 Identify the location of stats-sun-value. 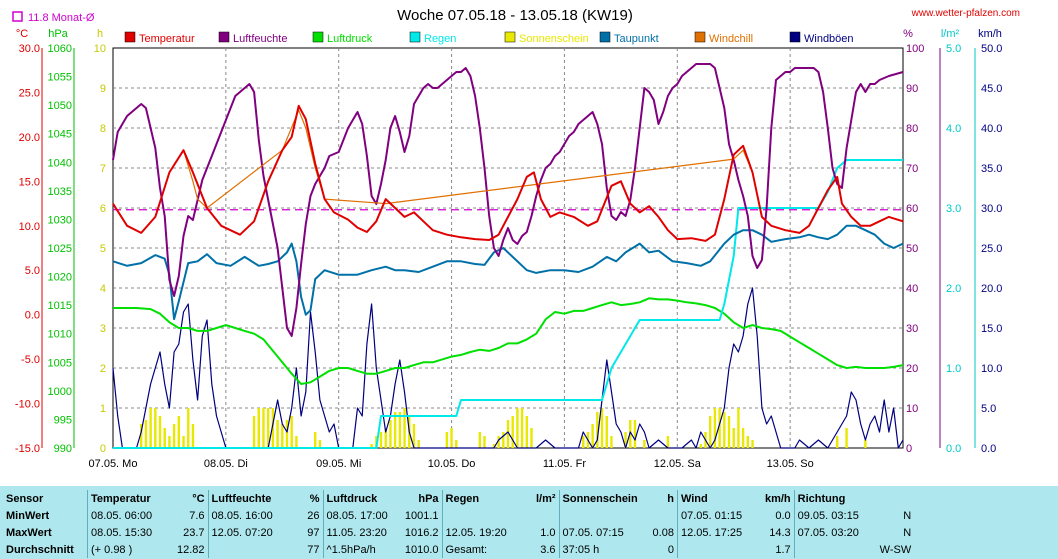
(664, 515).